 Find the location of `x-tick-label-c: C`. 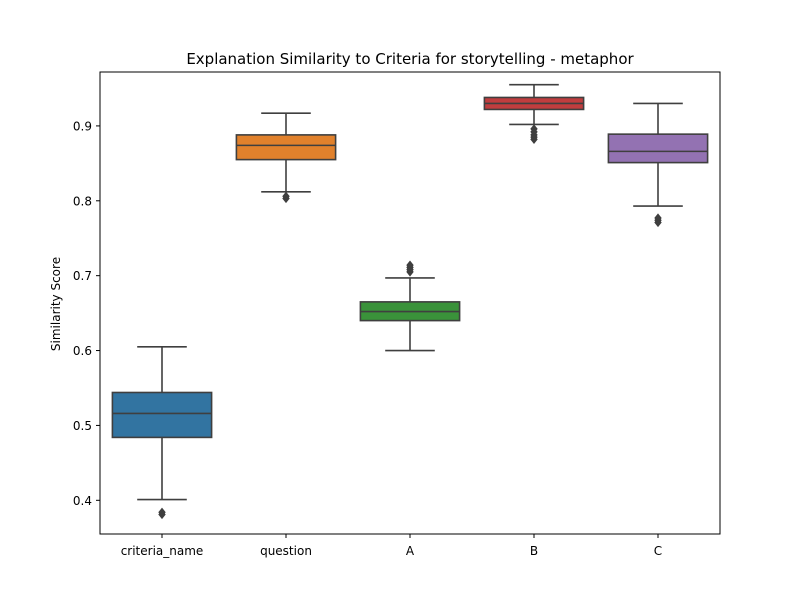

x-tick-label-c: C is located at coordinates (658, 551).